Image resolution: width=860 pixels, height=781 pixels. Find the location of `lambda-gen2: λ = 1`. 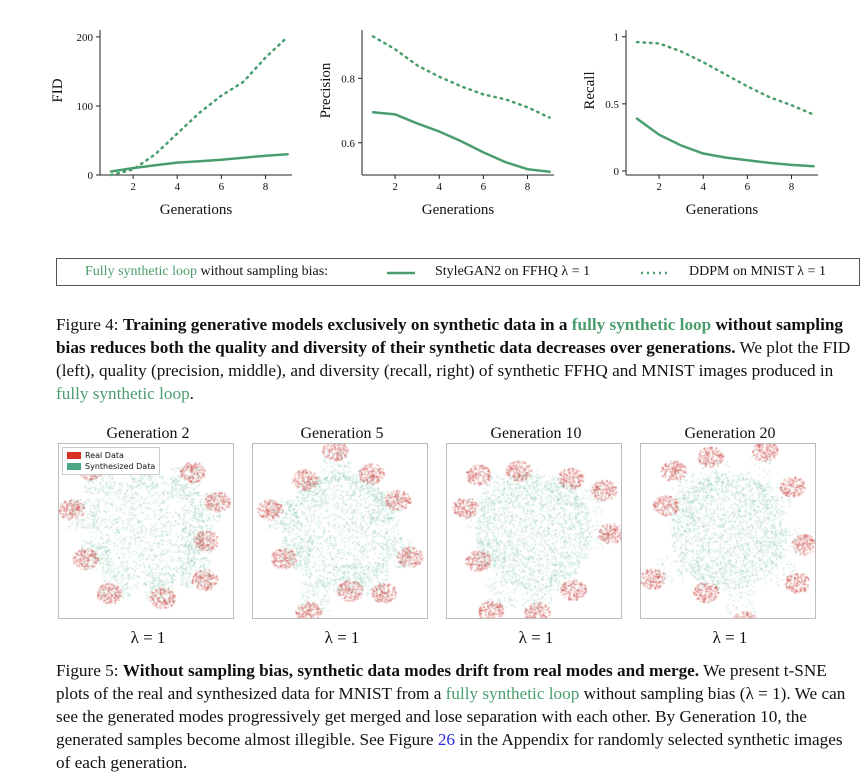

lambda-gen2: λ = 1 is located at coordinates (148, 637).